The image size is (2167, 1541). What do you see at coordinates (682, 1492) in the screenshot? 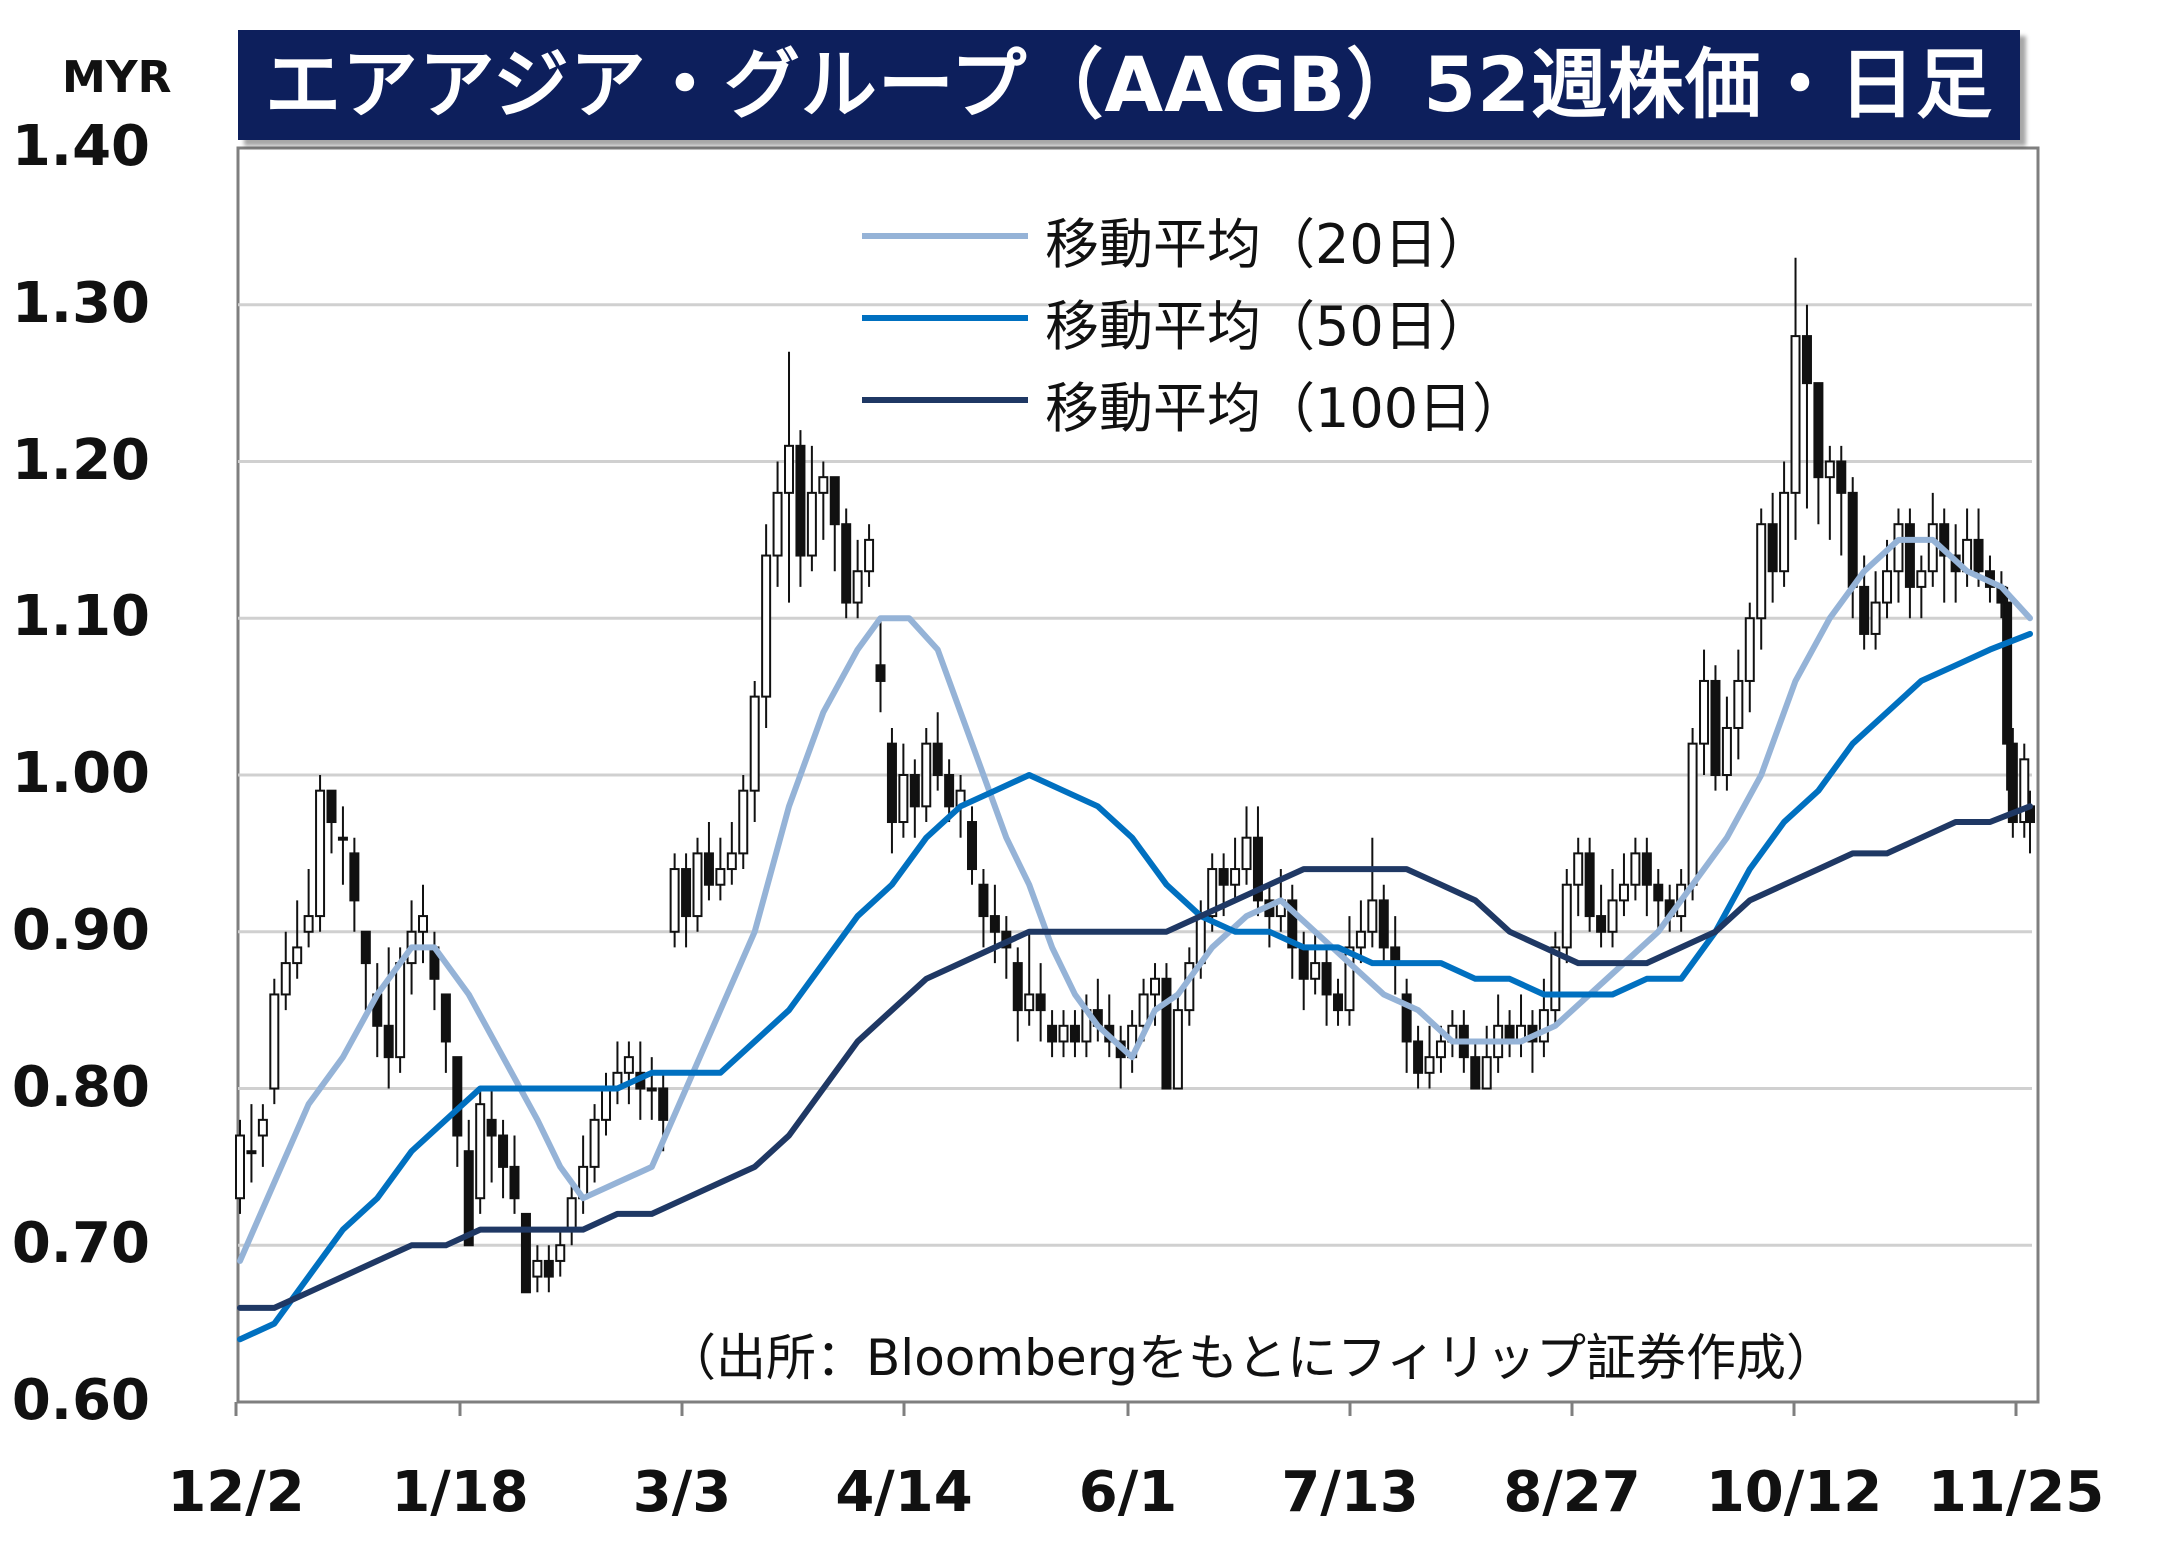
I see `x-tick-label: 3/3` at bounding box center [682, 1492].